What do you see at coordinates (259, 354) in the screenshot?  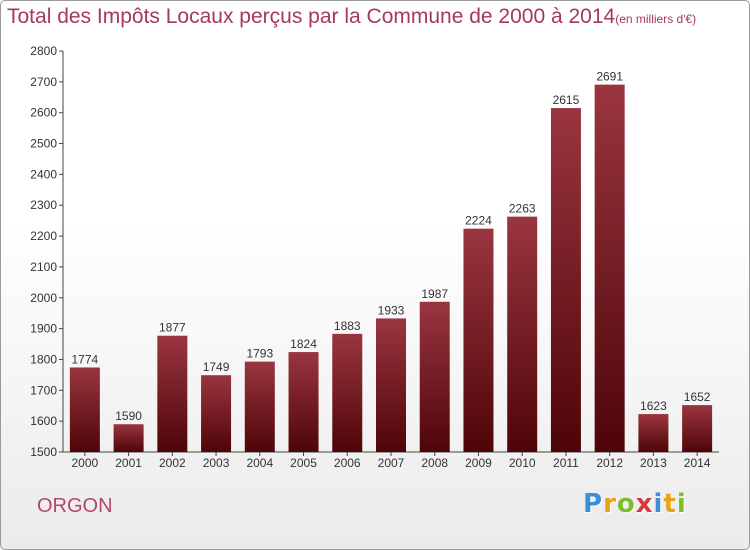 I see `data-label: 1793` at bounding box center [259, 354].